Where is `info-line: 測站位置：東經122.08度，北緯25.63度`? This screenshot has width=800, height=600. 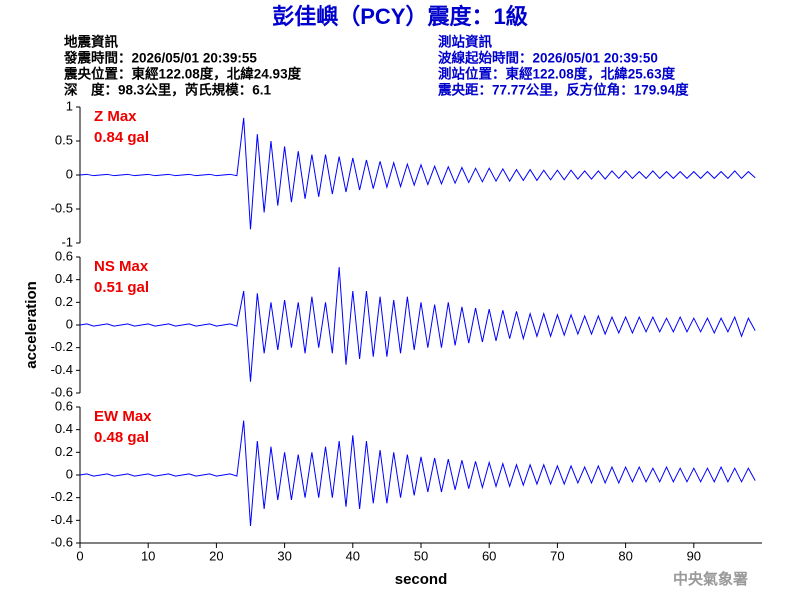 info-line: 測站位置：東經122.08度，北緯25.63度 is located at coordinates (557, 74).